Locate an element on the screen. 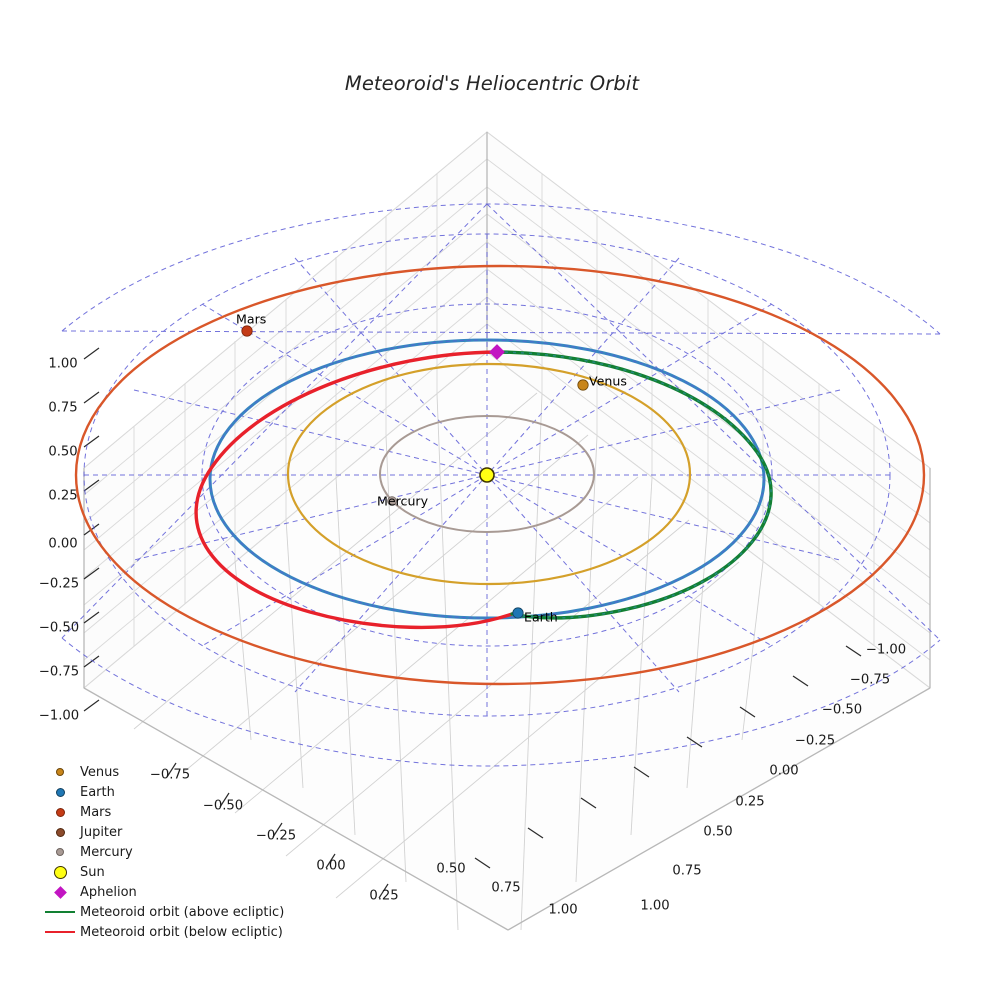  legend: Venus Earth Mars Jupiter Mercury is located at coordinates (167, 852).